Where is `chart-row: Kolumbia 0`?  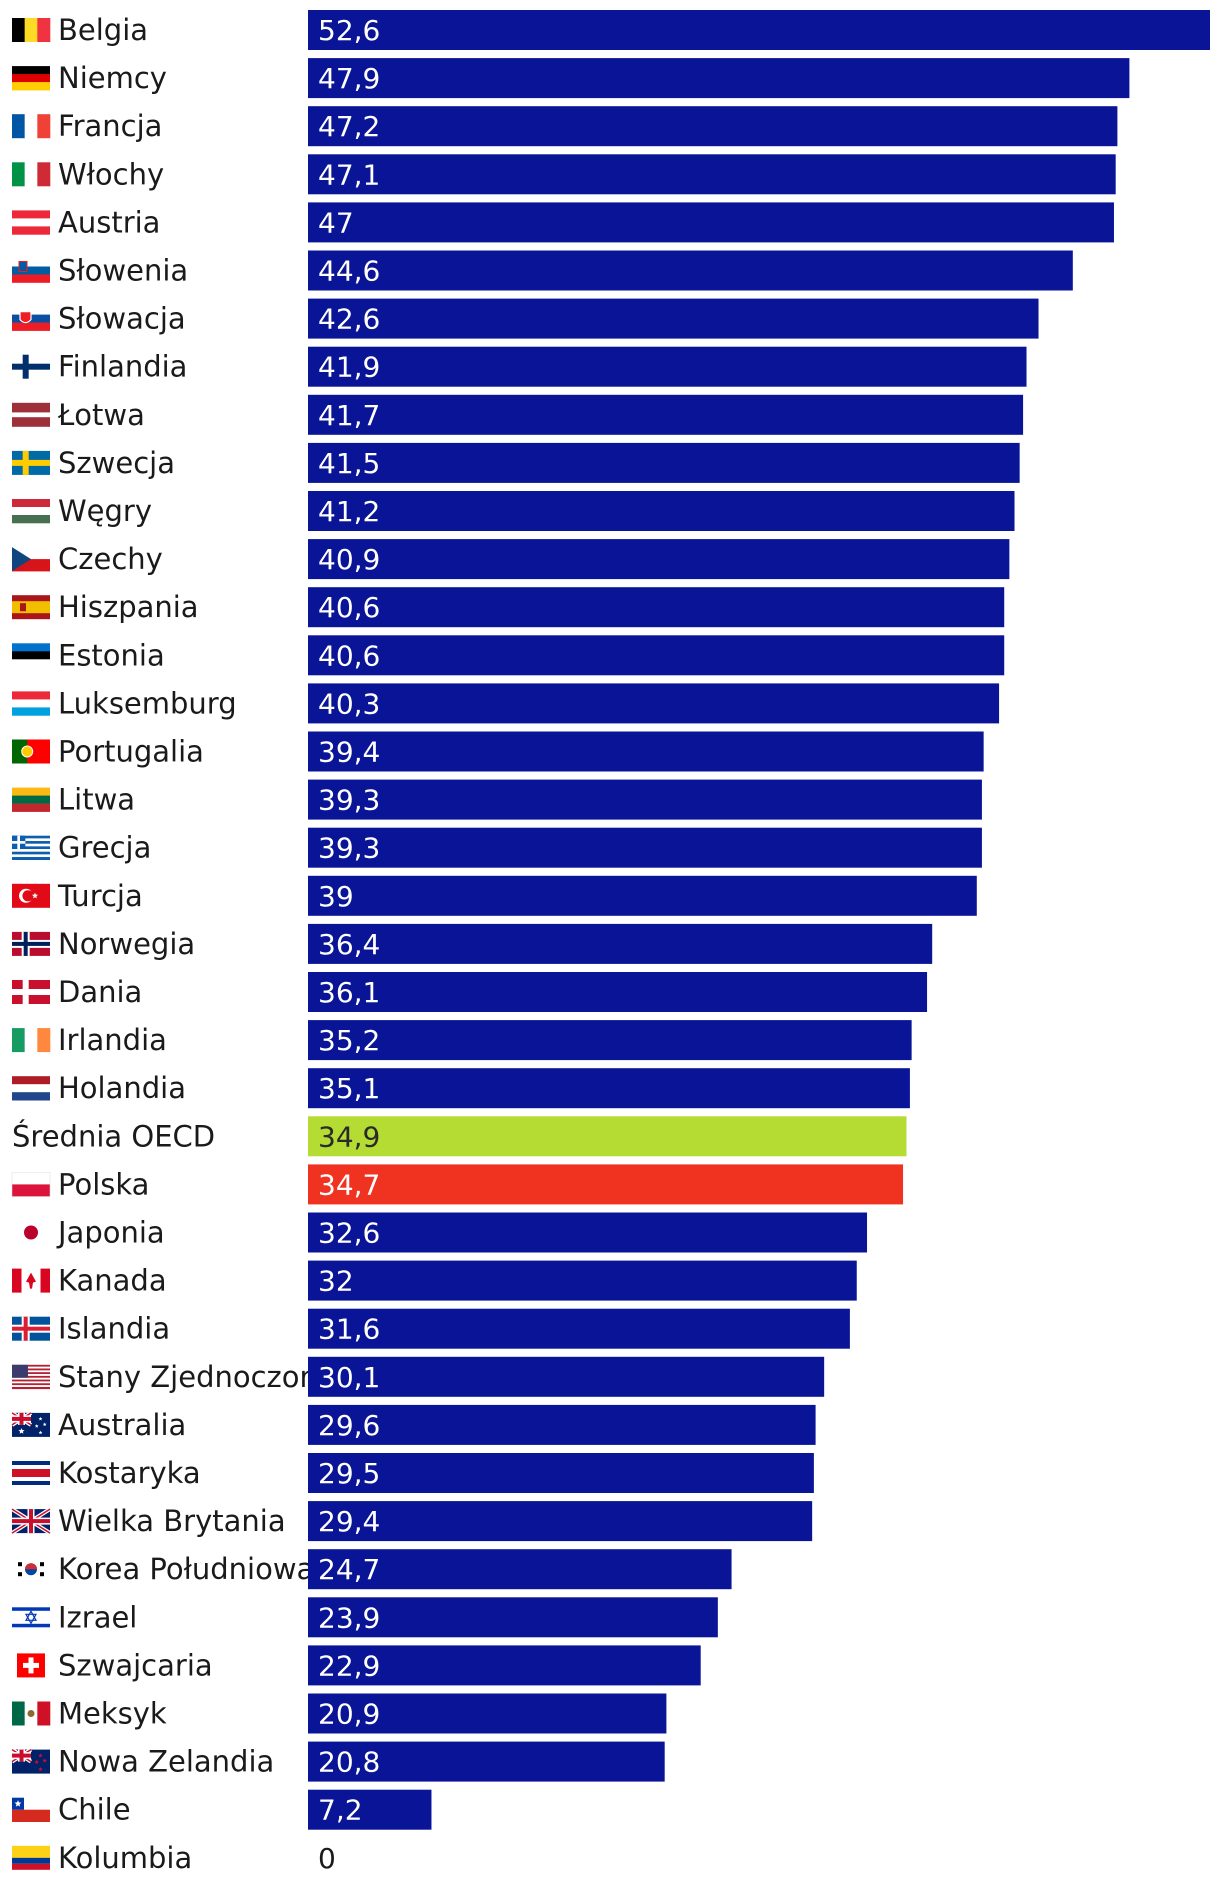 chart-row: Kolumbia 0 is located at coordinates (174, 1858).